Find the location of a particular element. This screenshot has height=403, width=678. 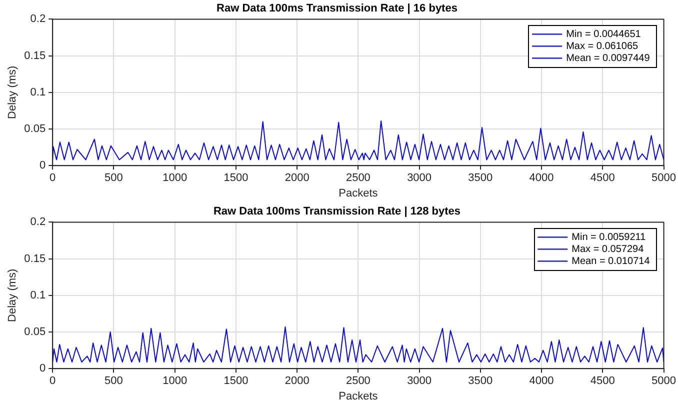

chart-title: Raw Data 100ms Transmission Rate | 16 bytes is located at coordinates (337, 8).